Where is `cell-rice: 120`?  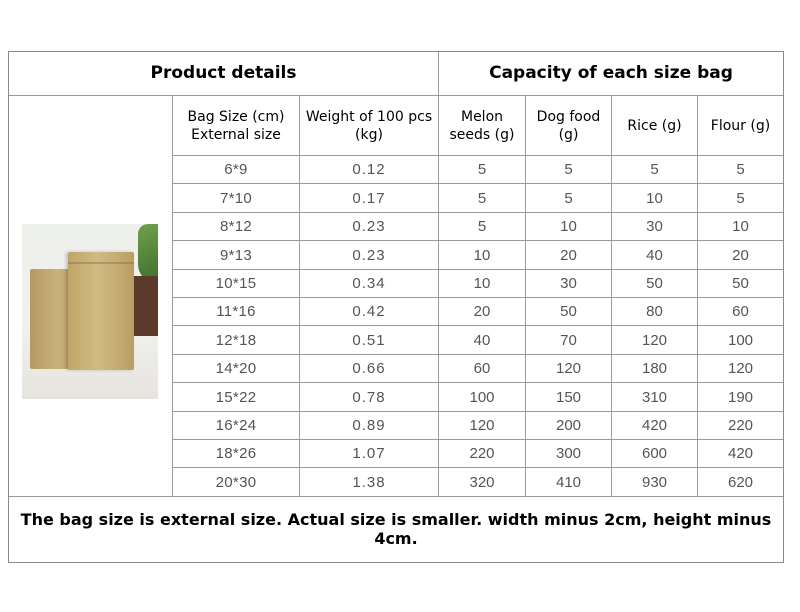
cell-rice: 120 is located at coordinates (654, 340).